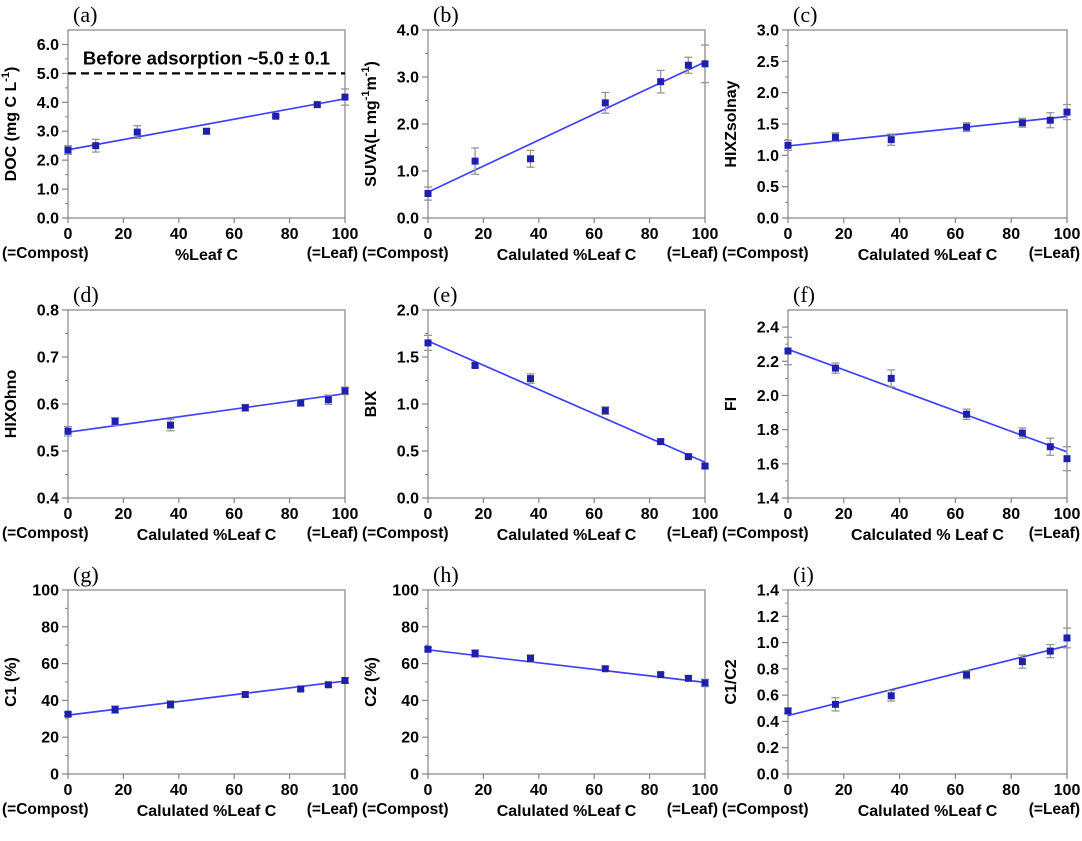 The height and width of the screenshot is (841, 1082). Describe the element at coordinates (45, 591) in the screenshot. I see `y-tick-label: 100` at that location.